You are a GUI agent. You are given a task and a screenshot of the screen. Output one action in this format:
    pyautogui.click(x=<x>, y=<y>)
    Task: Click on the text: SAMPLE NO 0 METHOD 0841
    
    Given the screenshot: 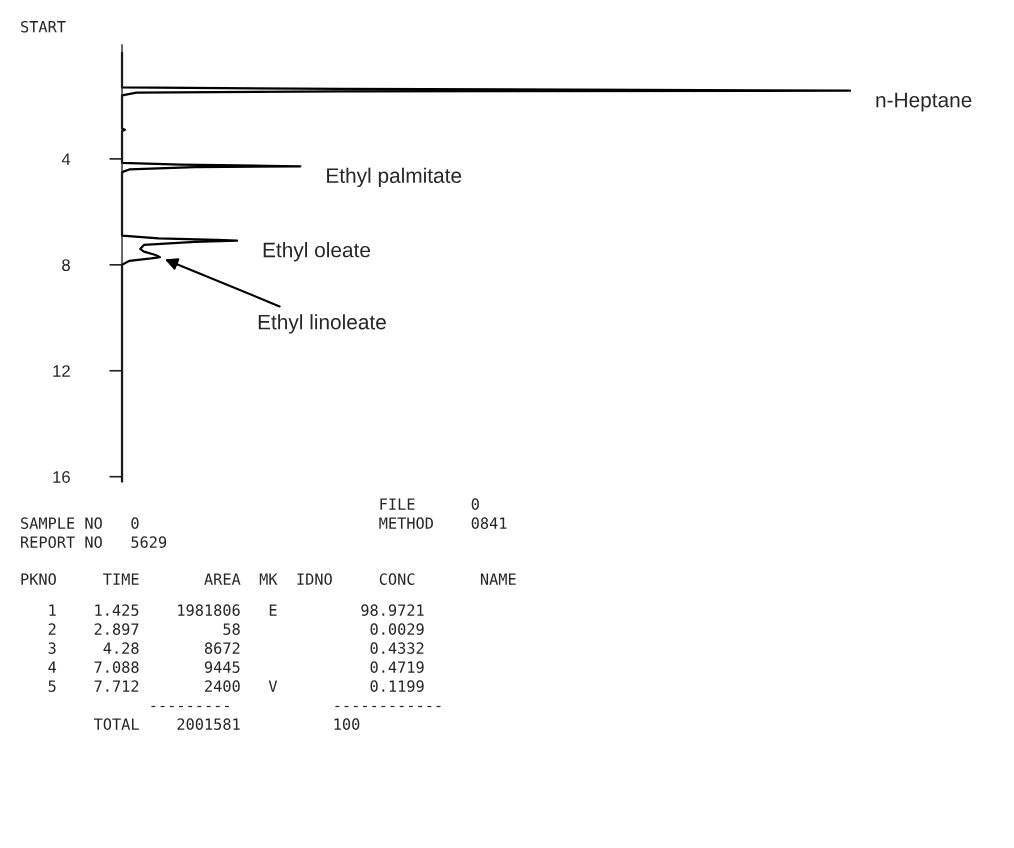 What is the action you would take?
    pyautogui.click(x=264, y=523)
    